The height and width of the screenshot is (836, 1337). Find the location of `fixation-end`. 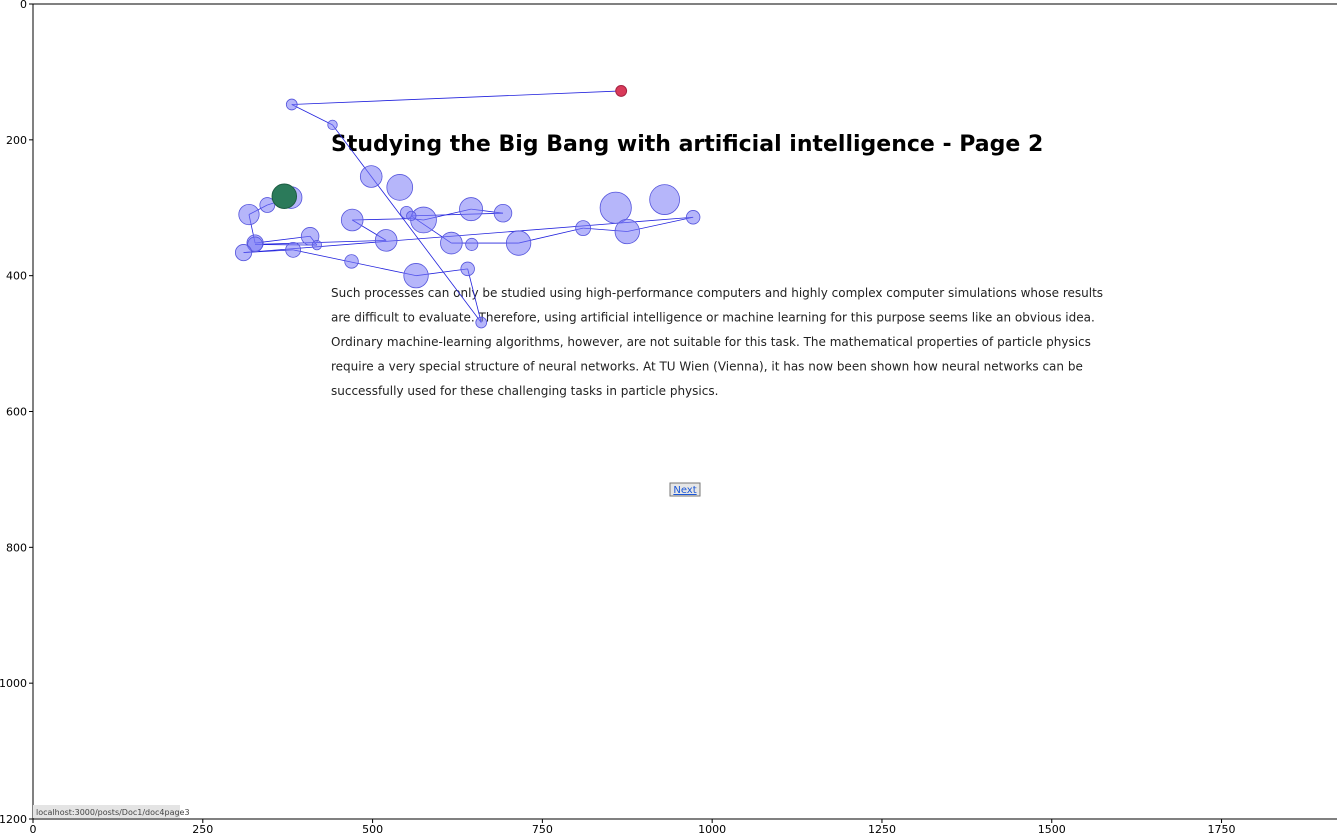

fixation-end is located at coordinates (621, 90).